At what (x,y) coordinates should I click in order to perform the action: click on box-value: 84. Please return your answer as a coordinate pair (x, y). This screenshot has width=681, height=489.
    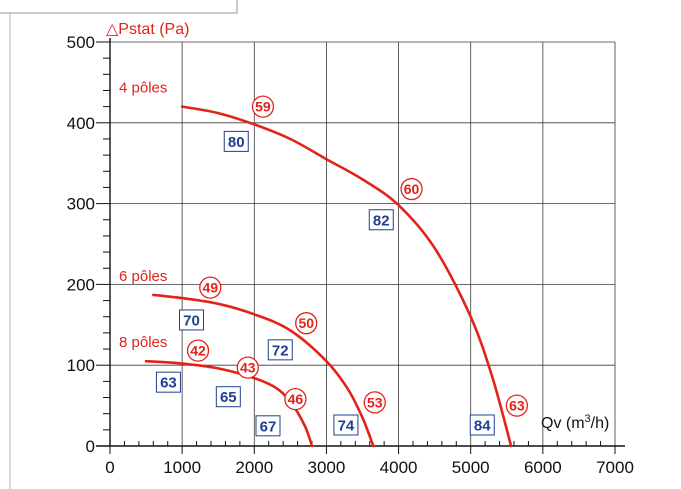
    Looking at the image, I should click on (482, 425).